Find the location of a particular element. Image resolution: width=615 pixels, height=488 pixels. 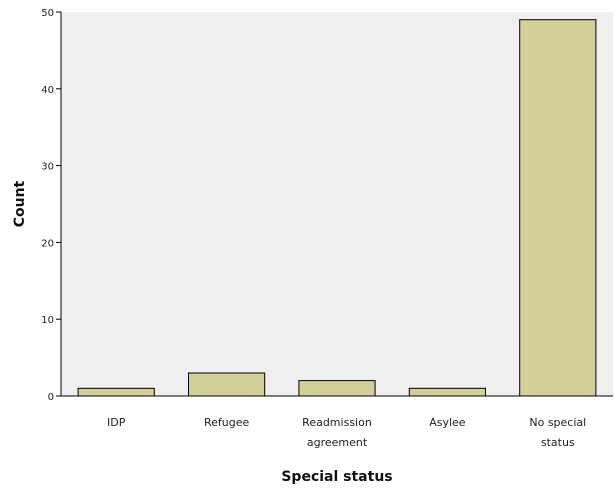

y-axis-title: Count is located at coordinates (20, 203).